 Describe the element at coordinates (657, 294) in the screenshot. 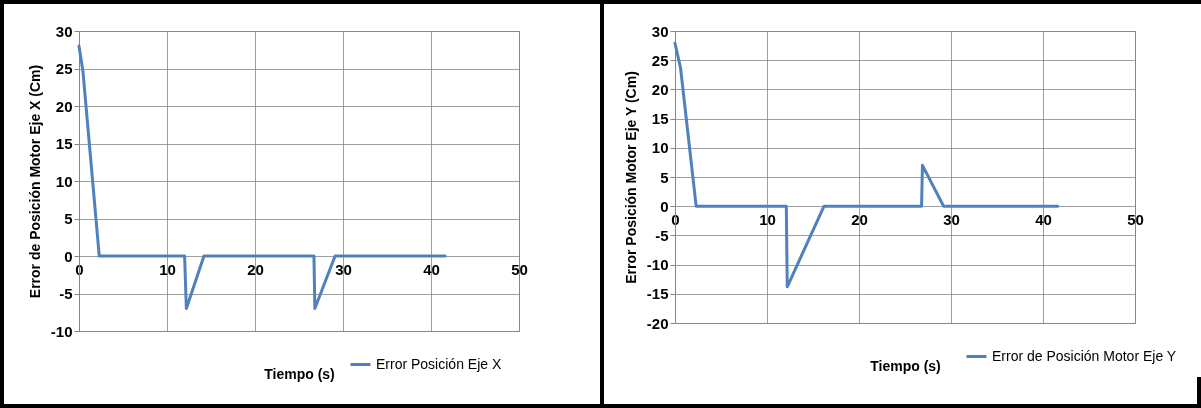

I see `y-tick-label: -15` at that location.